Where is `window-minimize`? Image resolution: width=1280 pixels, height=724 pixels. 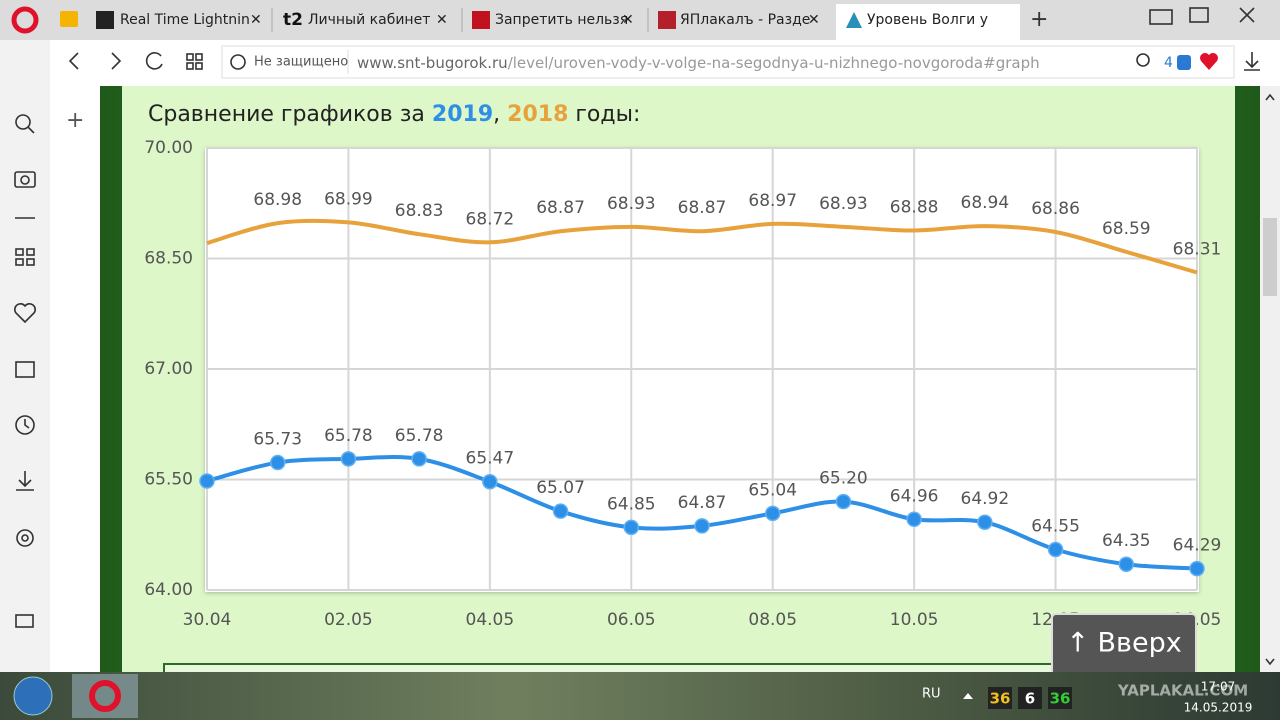 window-minimize is located at coordinates (1161, 17).